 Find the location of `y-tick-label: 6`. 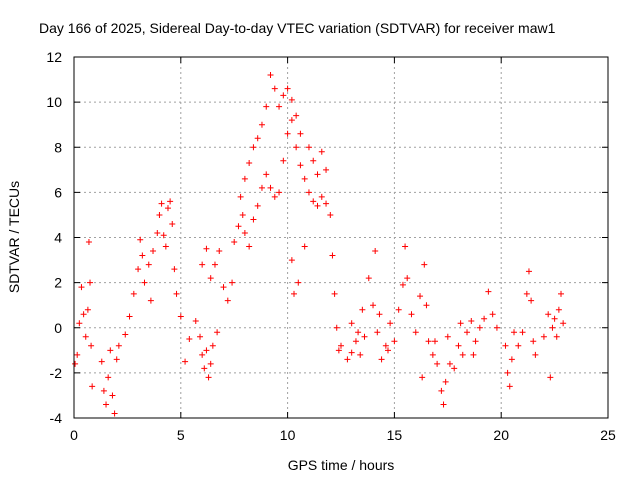

y-tick-label: 6 is located at coordinates (58, 192).